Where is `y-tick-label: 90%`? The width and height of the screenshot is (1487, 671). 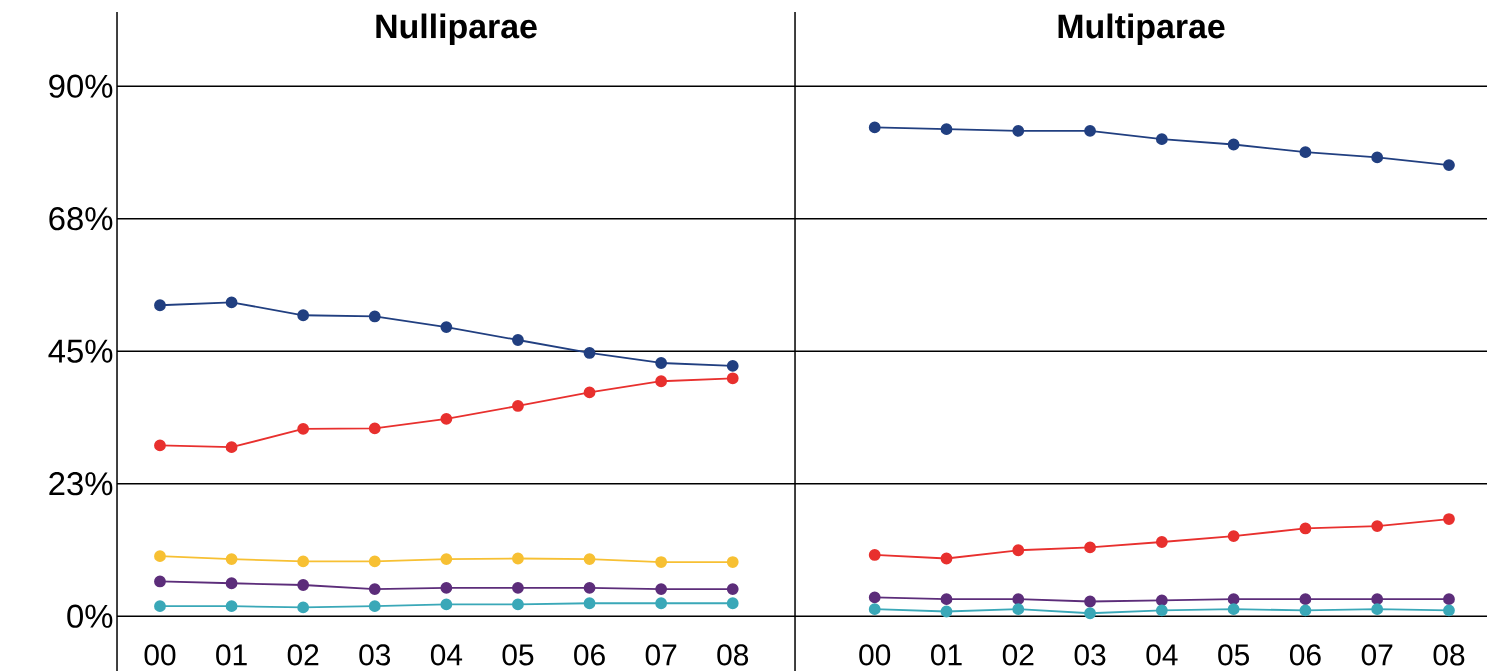 y-tick-label: 90% is located at coordinates (81, 86).